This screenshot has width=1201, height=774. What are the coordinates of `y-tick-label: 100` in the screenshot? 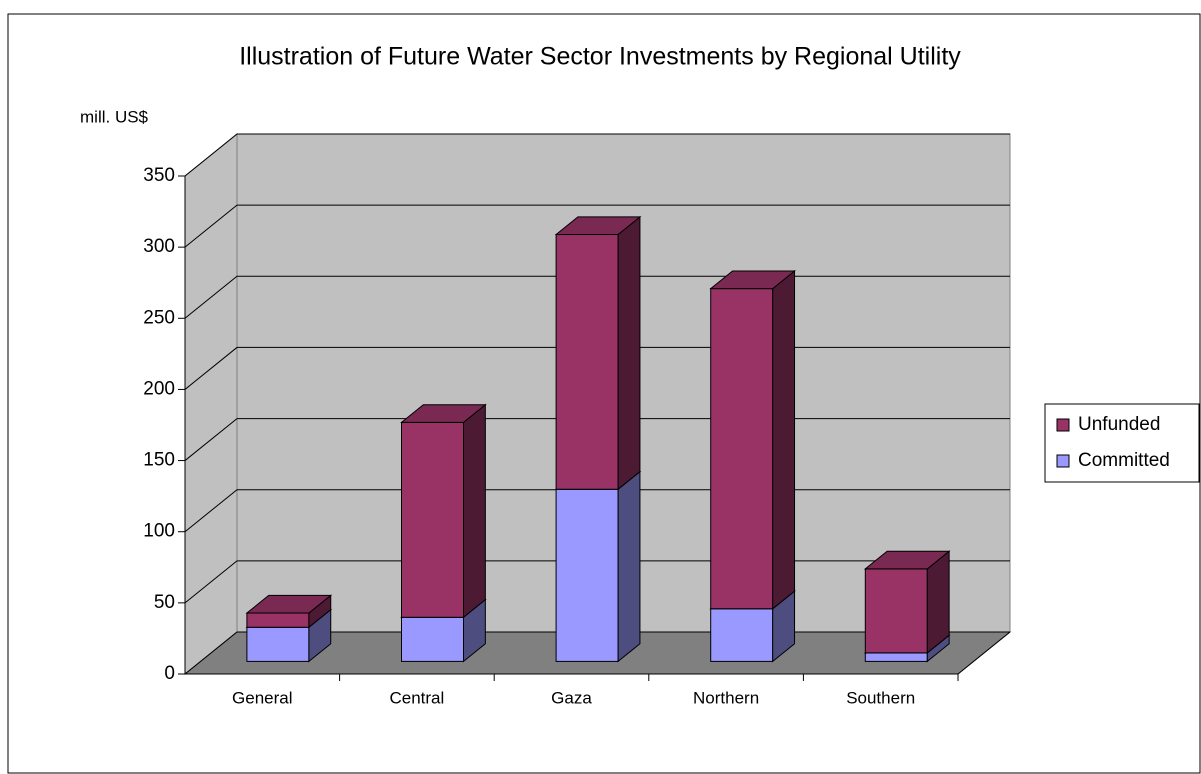 It's located at (159, 531).